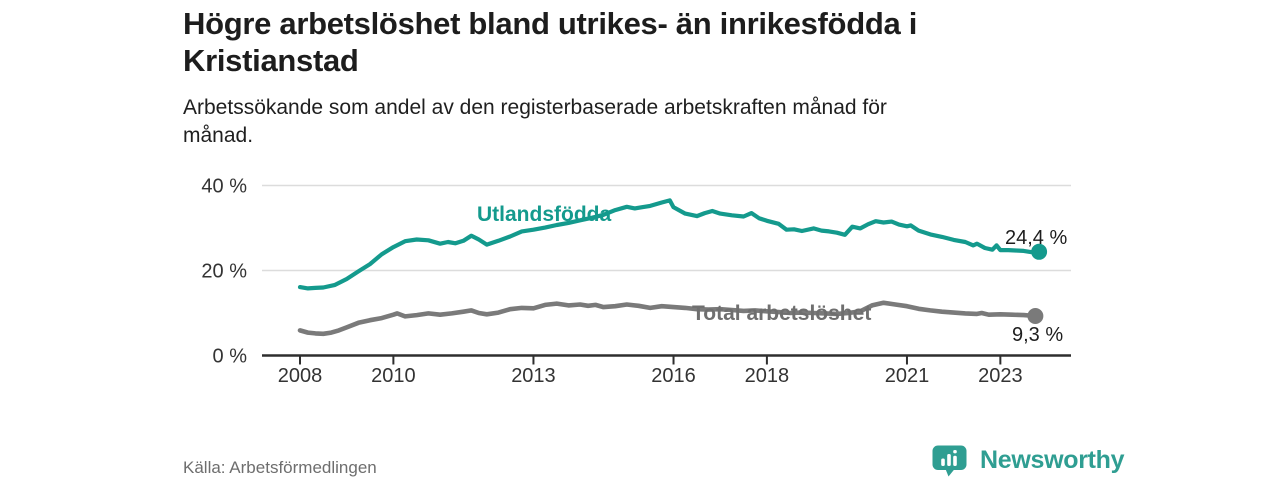  I want to click on x-tick-label-2008: 2008, so click(300, 376).